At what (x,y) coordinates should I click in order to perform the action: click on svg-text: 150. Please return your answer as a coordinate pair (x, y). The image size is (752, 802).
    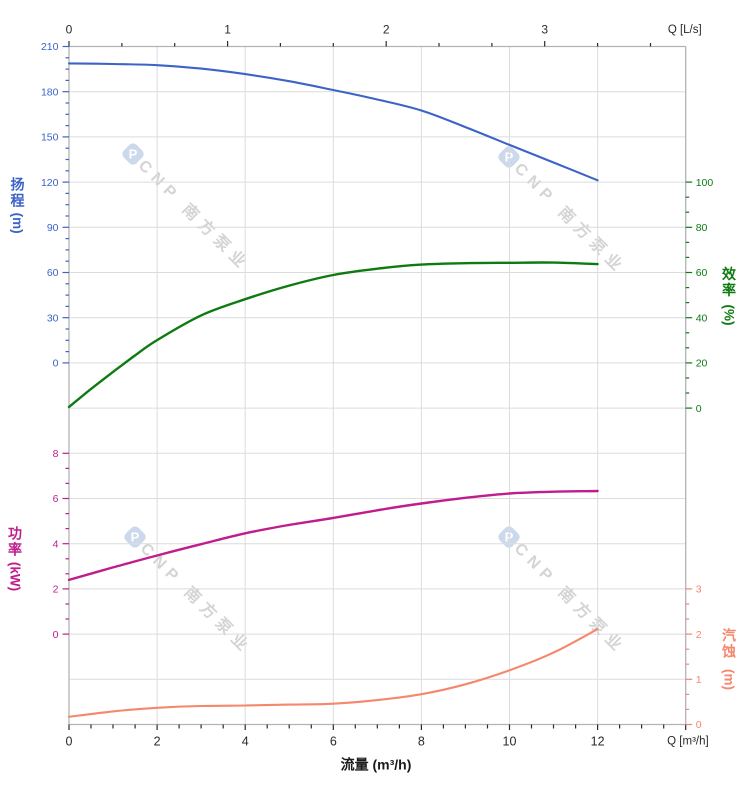
    Looking at the image, I should click on (50, 138).